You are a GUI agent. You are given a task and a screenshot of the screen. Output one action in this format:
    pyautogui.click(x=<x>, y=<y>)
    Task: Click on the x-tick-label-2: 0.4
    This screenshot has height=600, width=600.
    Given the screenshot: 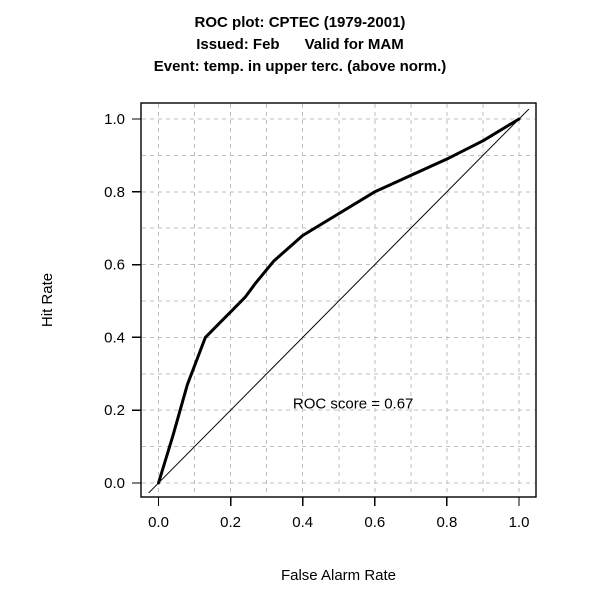 What is the action you would take?
    pyautogui.click(x=302, y=522)
    